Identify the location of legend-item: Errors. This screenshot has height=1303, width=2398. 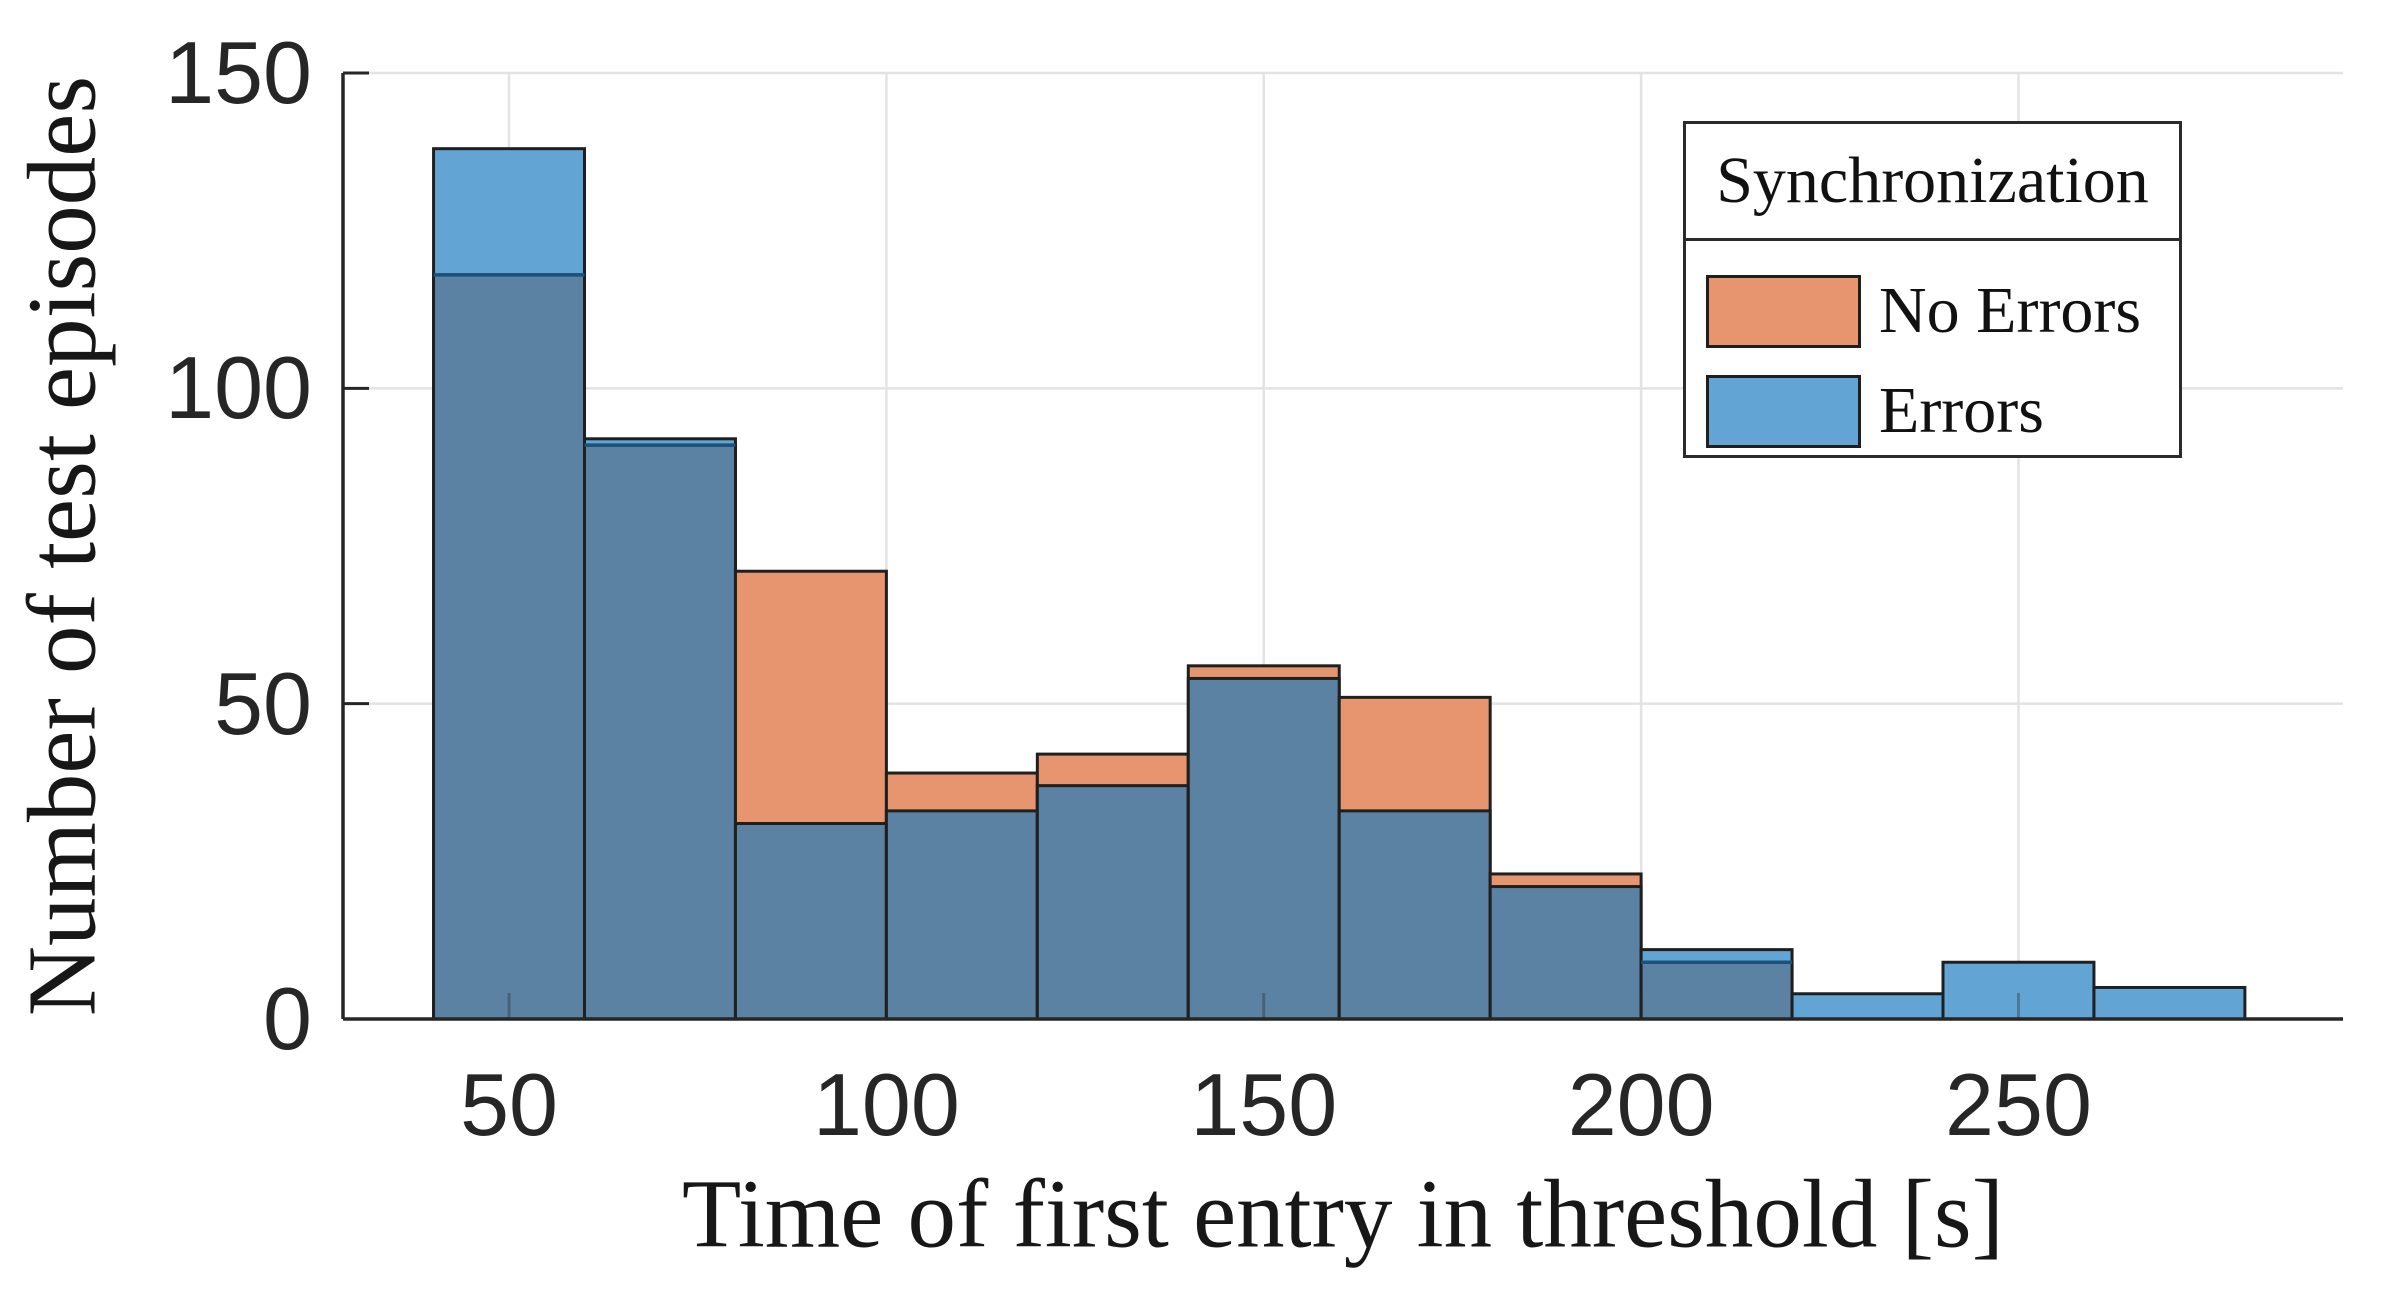
(1932, 411).